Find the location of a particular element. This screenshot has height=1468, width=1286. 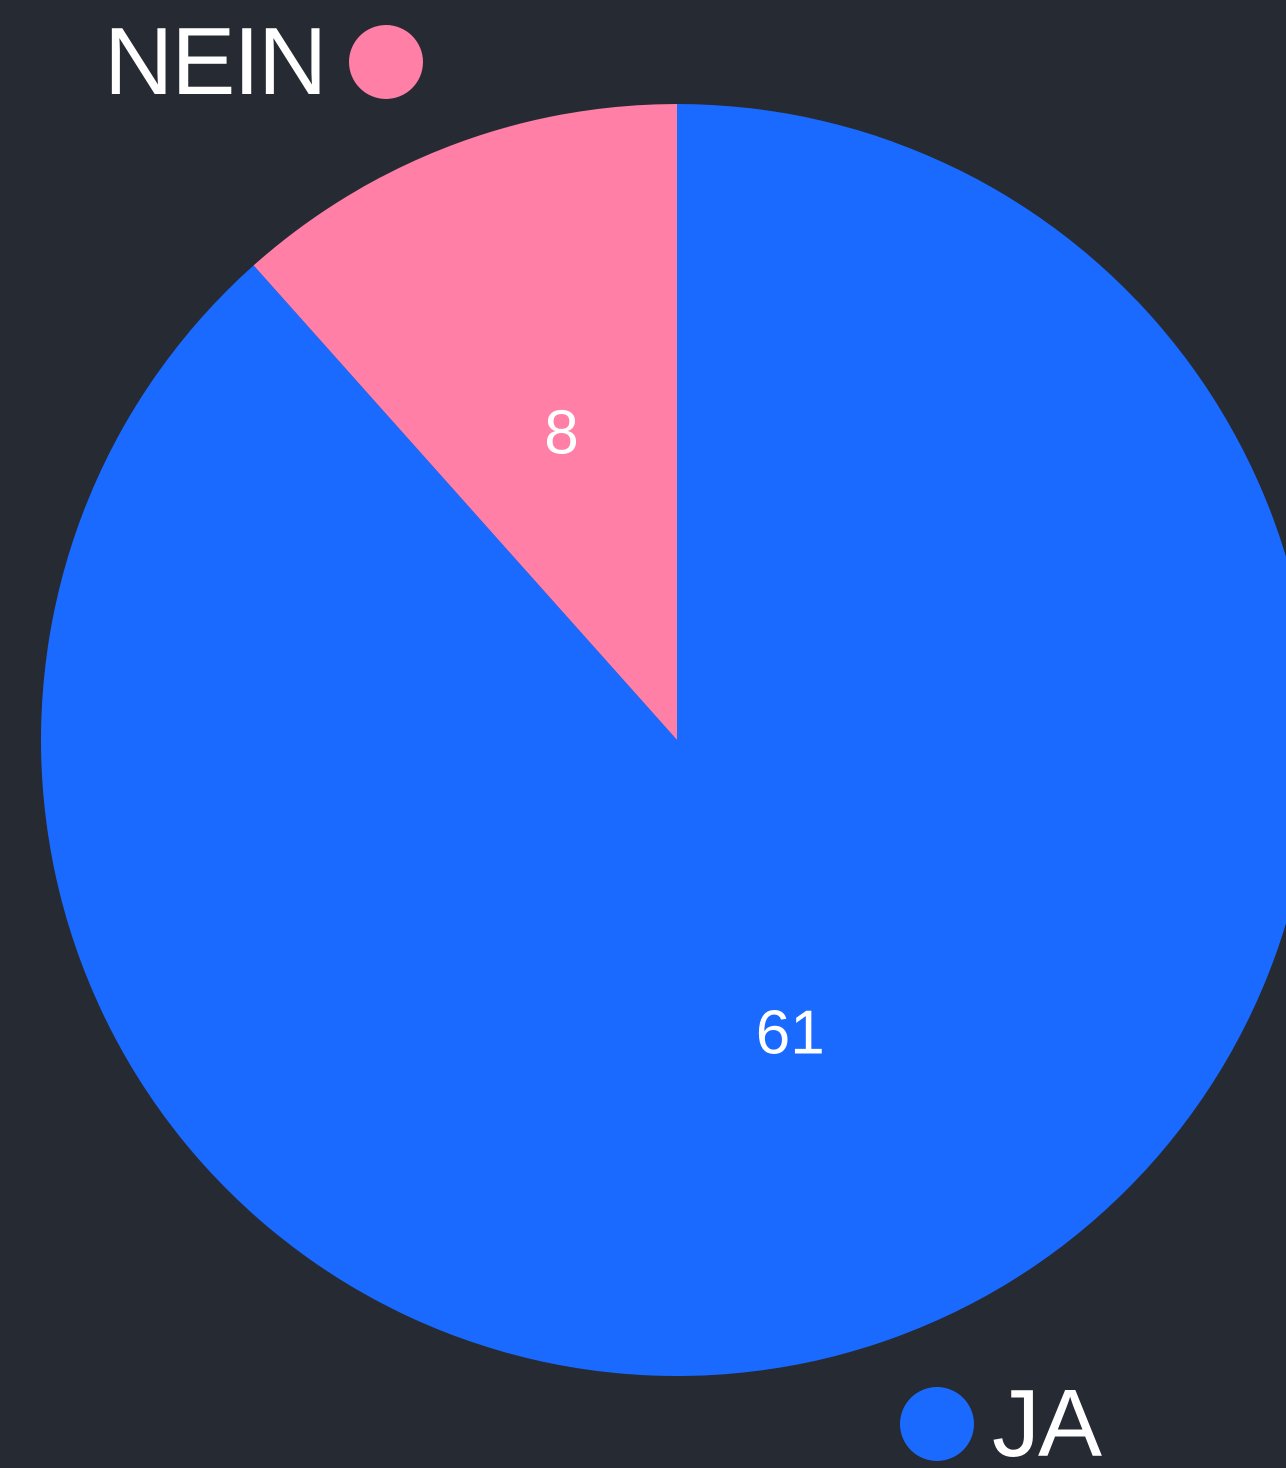

pie-slice-nein is located at coordinates (465, 422).